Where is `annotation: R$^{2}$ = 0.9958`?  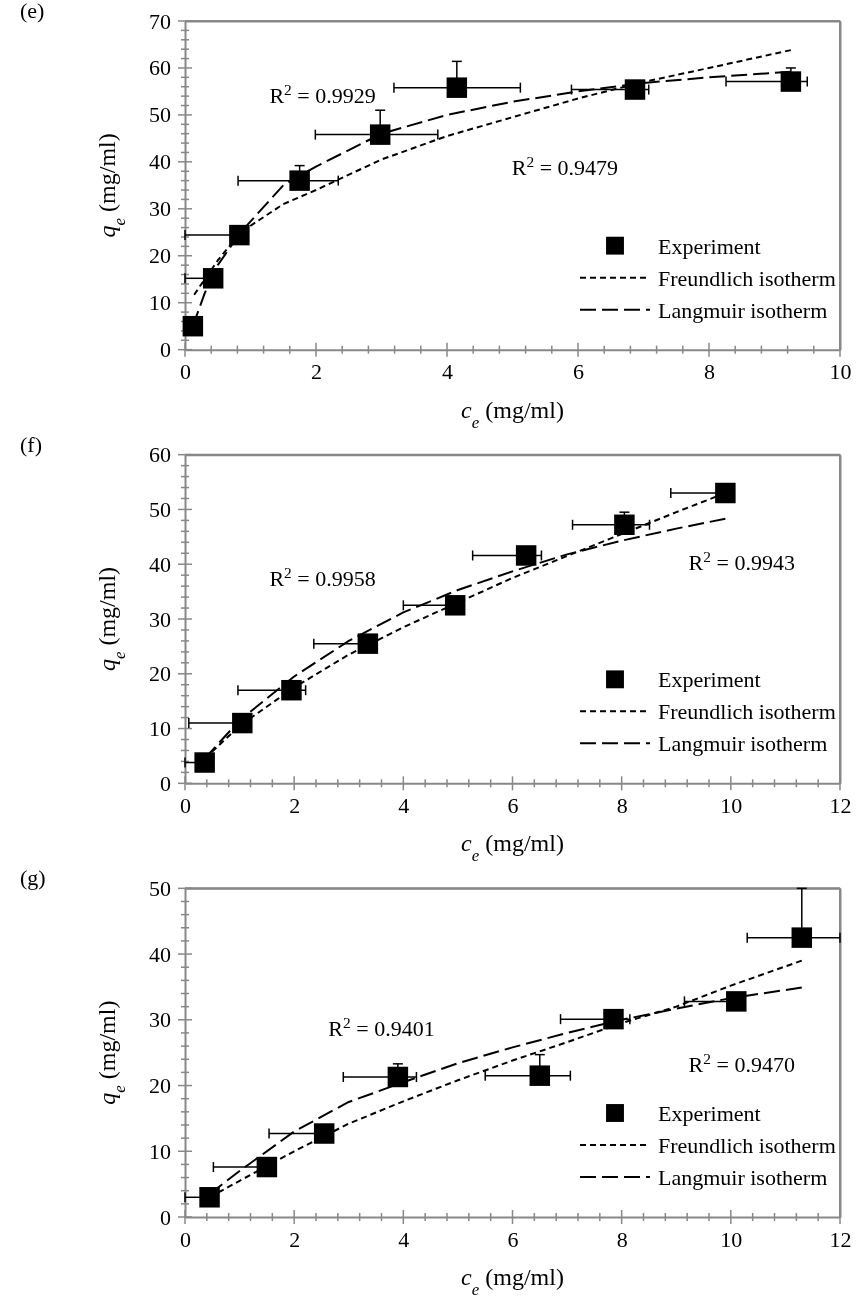
annotation: R$^{2}$ = 0.9958 is located at coordinates (322, 577).